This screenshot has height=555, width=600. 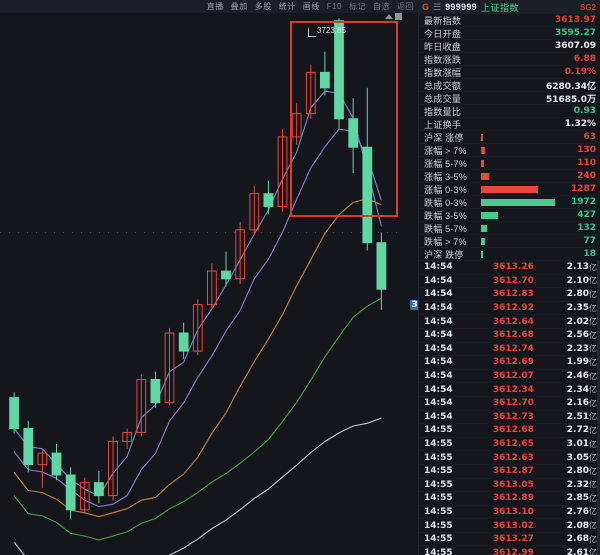 What do you see at coordinates (513, 348) in the screenshot?
I see `tick-price: 3612.74` at bounding box center [513, 348].